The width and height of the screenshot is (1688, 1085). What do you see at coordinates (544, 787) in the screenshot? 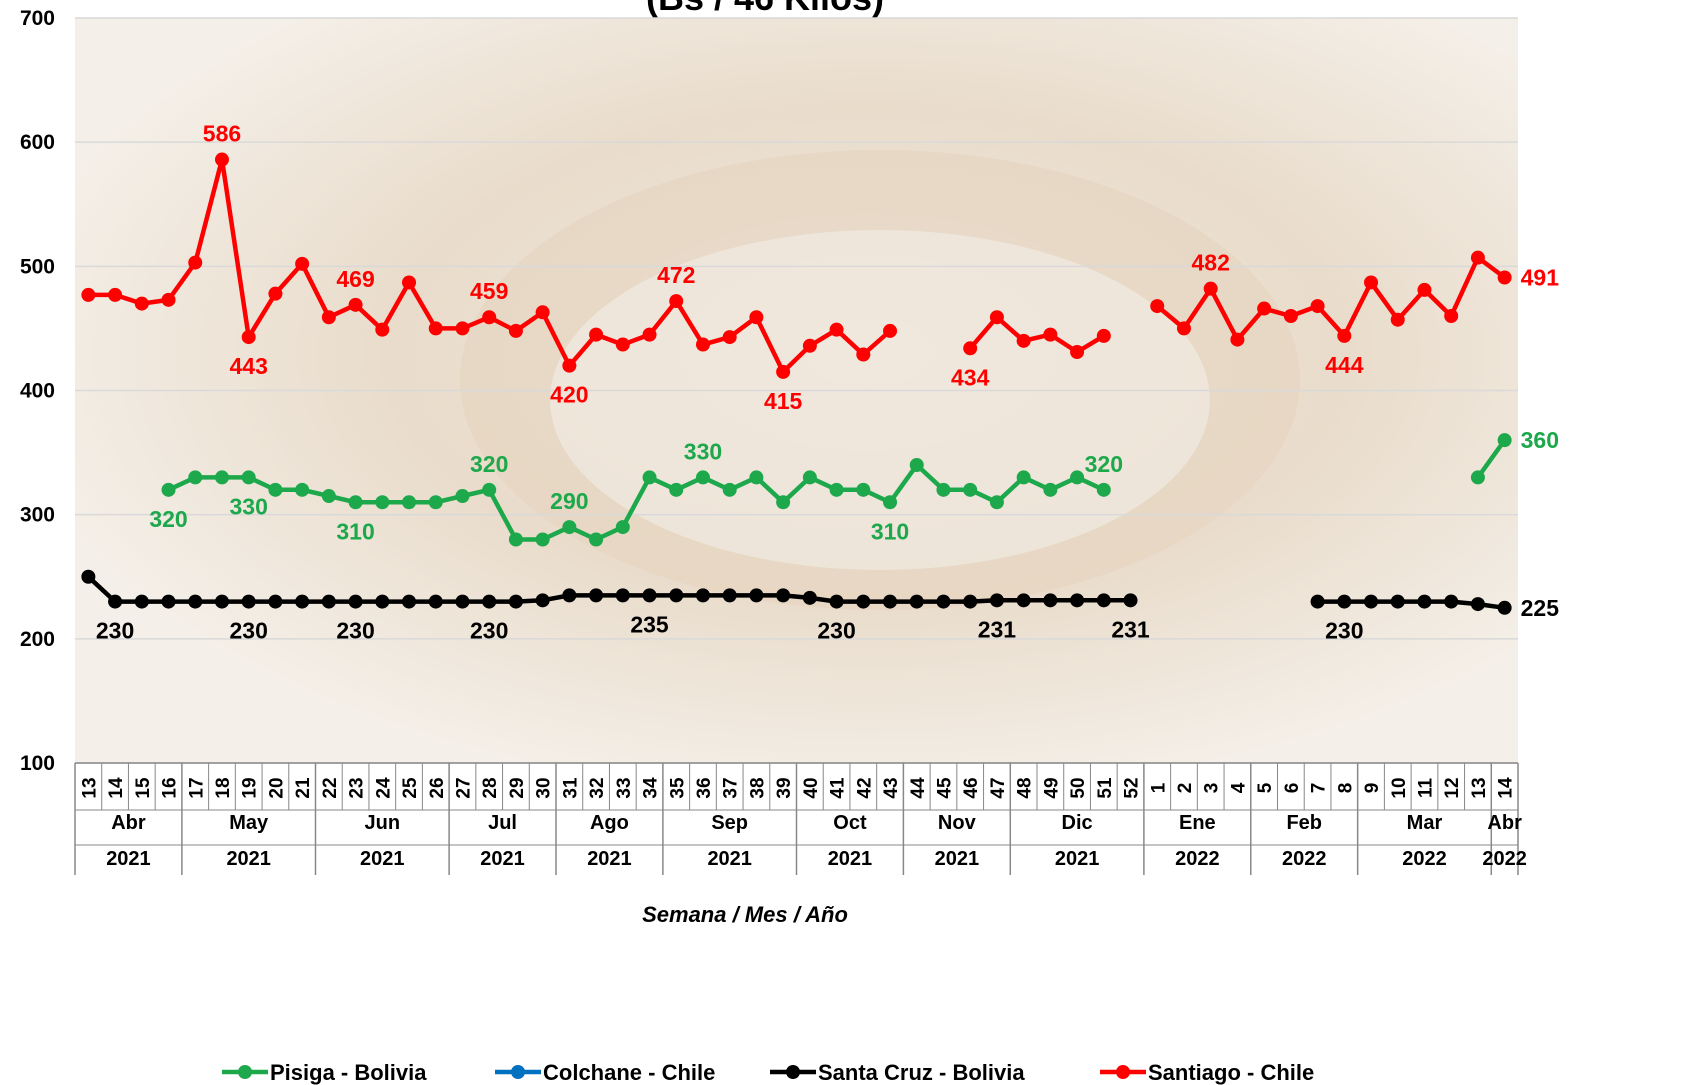
I see `x-tick-label: 30` at bounding box center [544, 787].